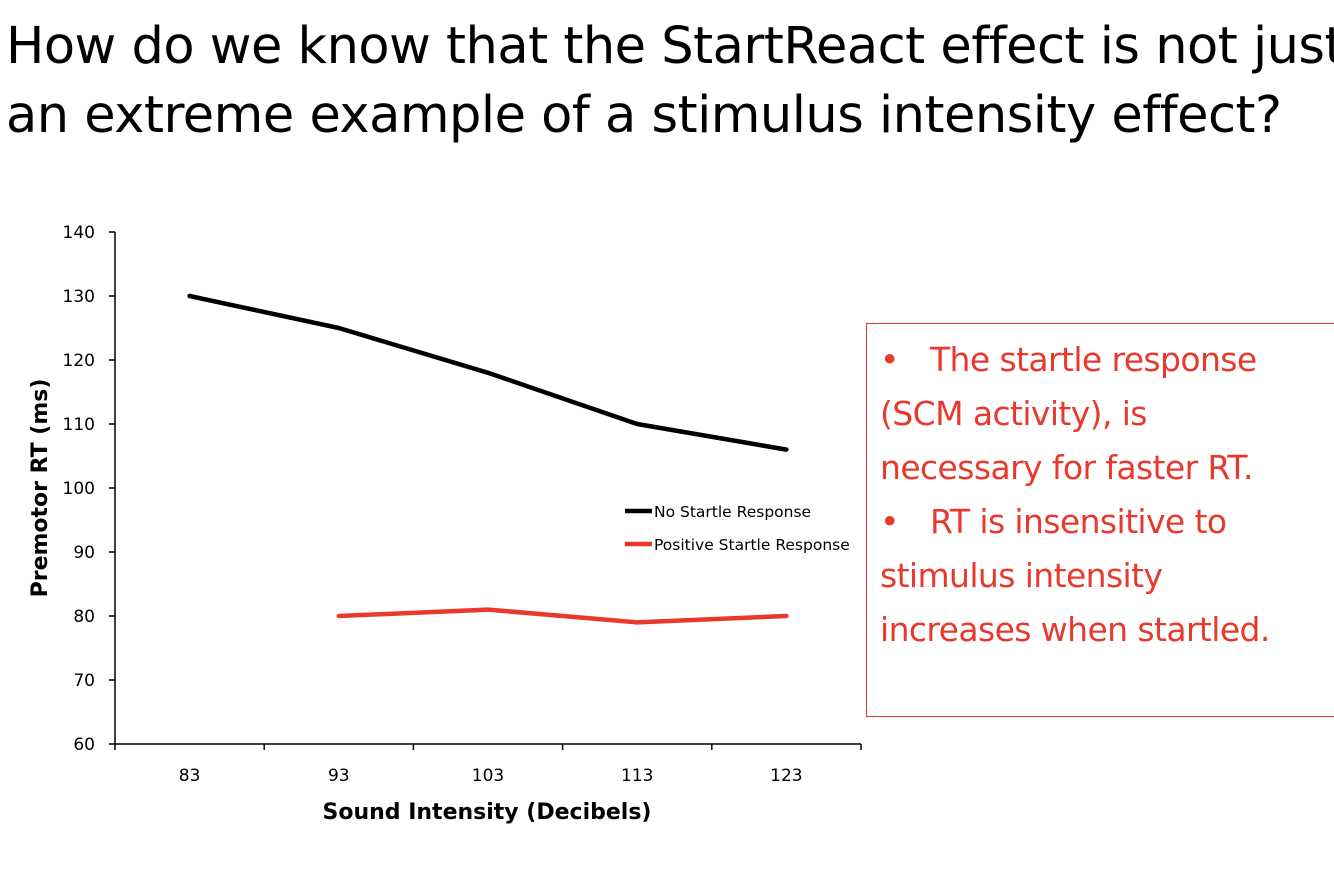 The height and width of the screenshot is (872, 1334). What do you see at coordinates (1078, 521) in the screenshot?
I see `note-text: RT is insensitive to` at bounding box center [1078, 521].